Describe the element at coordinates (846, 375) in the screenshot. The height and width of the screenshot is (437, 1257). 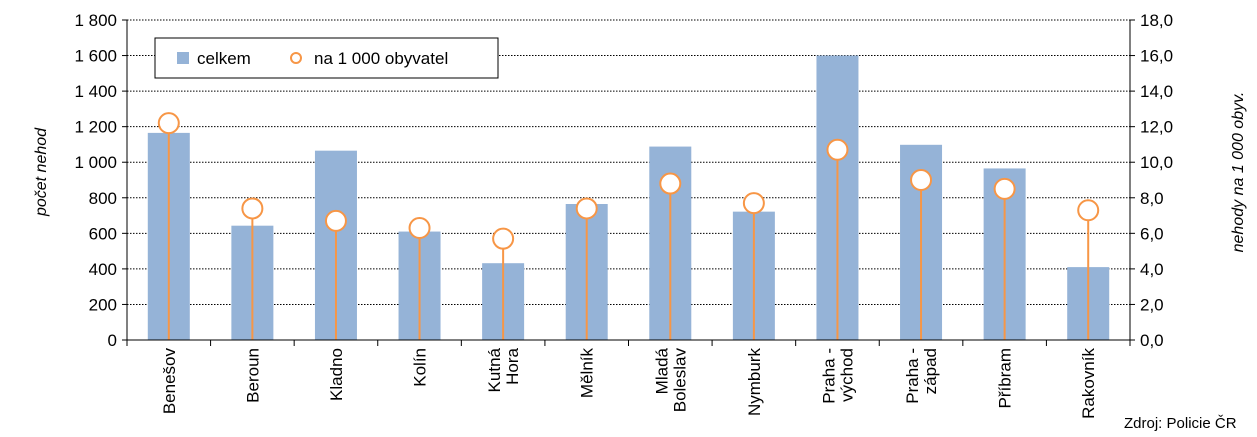
I see `category-label: východ` at that location.